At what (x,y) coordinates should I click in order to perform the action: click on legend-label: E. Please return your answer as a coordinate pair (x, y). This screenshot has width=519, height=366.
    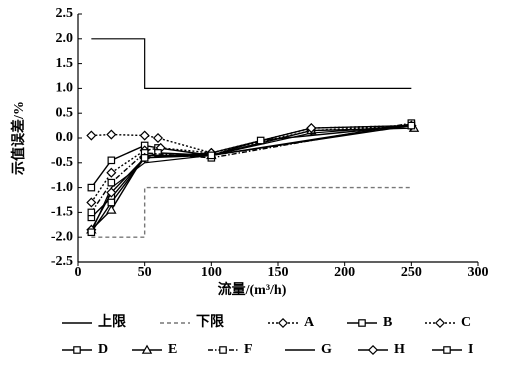
    Looking at the image, I should click on (172, 349).